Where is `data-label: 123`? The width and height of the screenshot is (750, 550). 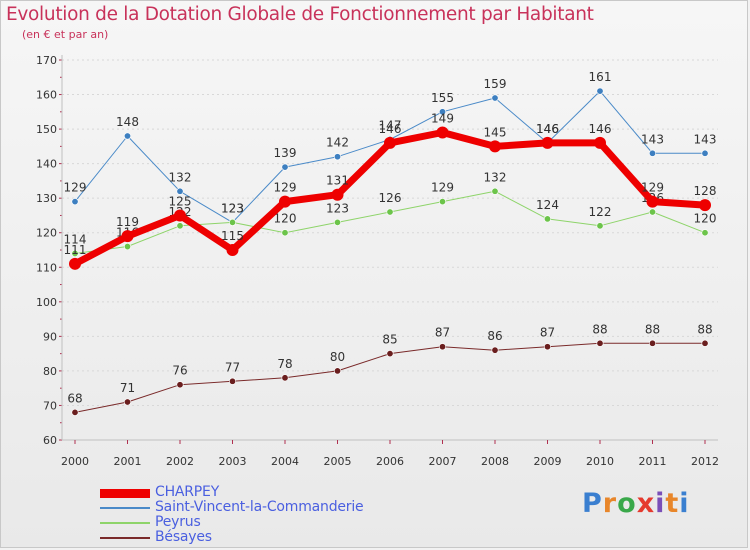 data-label: 123 is located at coordinates (232, 208).